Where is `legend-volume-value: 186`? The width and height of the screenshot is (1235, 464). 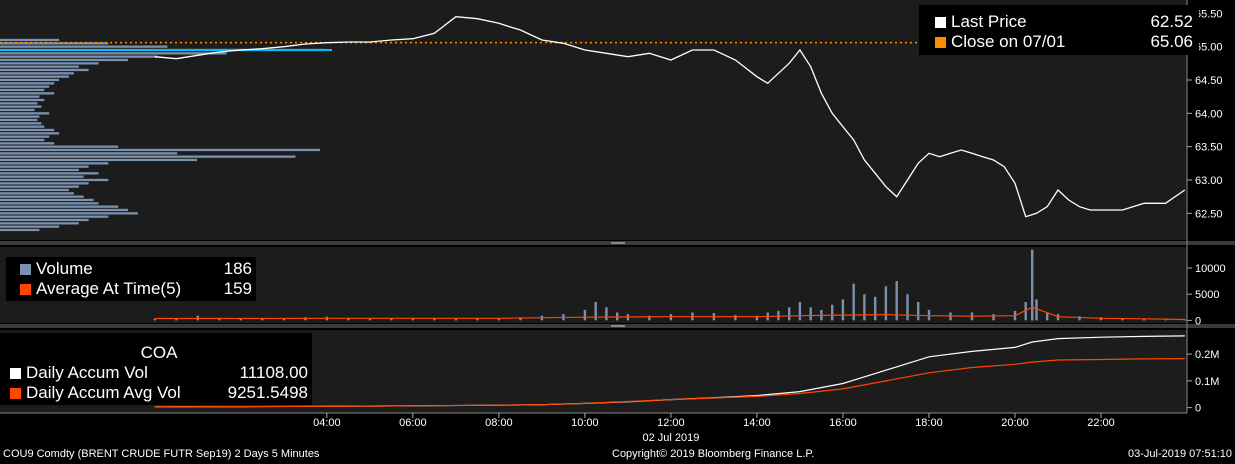 legend-volume-value: 186 is located at coordinates (237, 268).